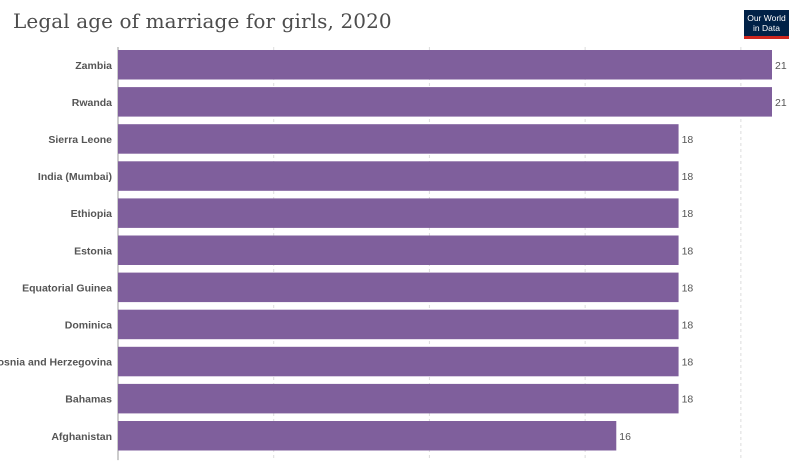  What do you see at coordinates (75, 177) in the screenshot?
I see `category-label: India (Mumbai)` at bounding box center [75, 177].